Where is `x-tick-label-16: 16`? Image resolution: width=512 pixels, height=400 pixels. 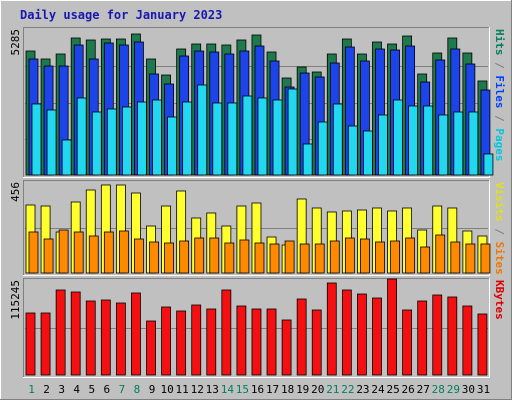
x-tick-label-16: 16 is located at coordinates (257, 389).